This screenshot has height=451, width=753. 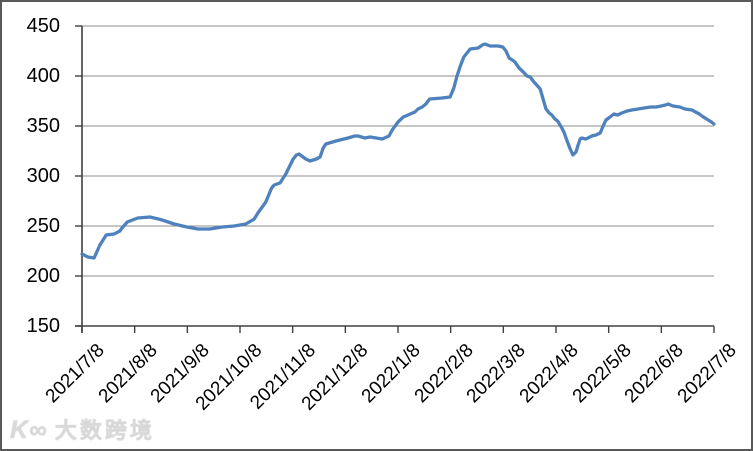 What do you see at coordinates (43, 276) in the screenshot?
I see `y-axis-label: 200` at bounding box center [43, 276].